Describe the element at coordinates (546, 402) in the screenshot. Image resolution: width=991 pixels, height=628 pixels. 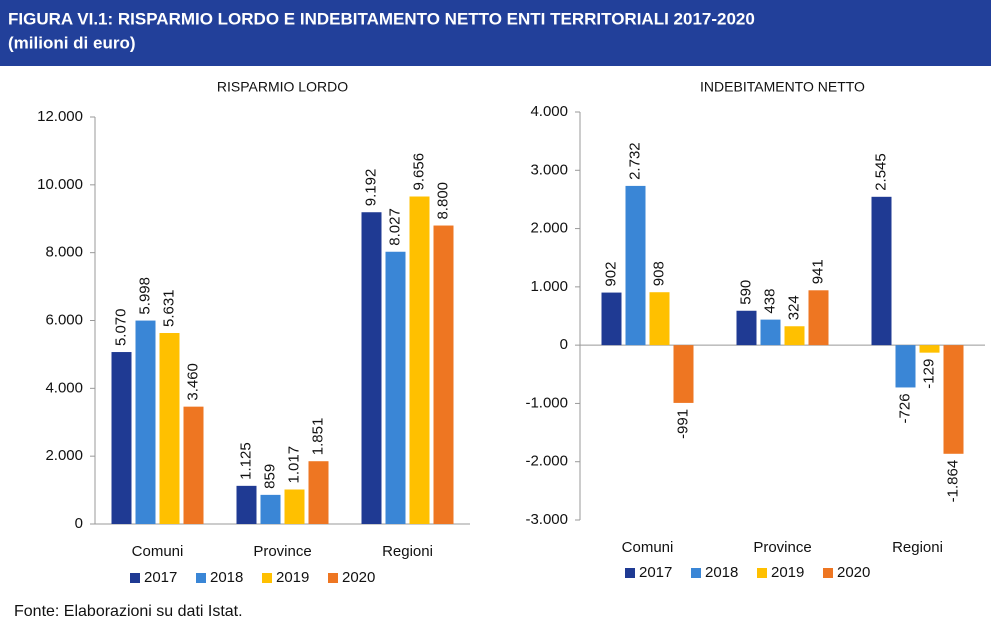
I see `y-tick-label: -1.000` at that location.